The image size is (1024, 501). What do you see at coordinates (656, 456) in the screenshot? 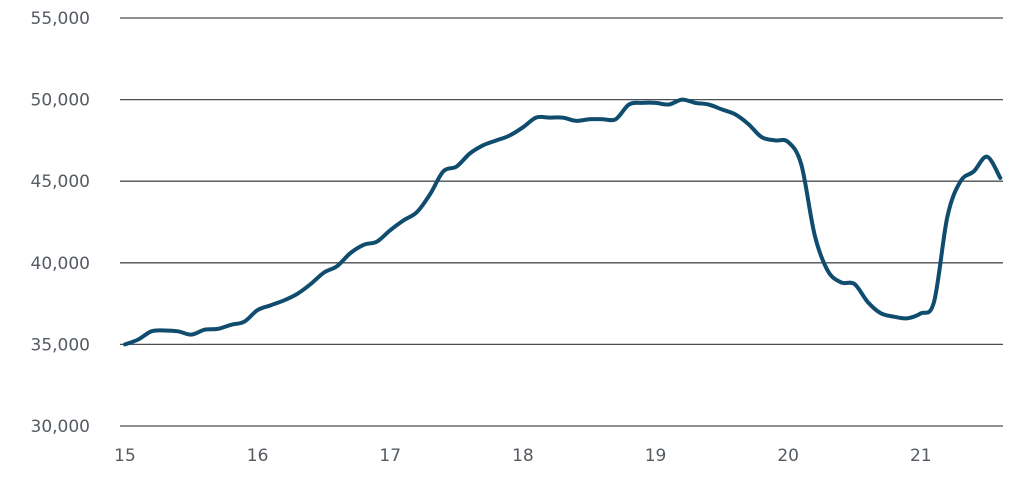
I see `x-tick-label: 19` at bounding box center [656, 456].